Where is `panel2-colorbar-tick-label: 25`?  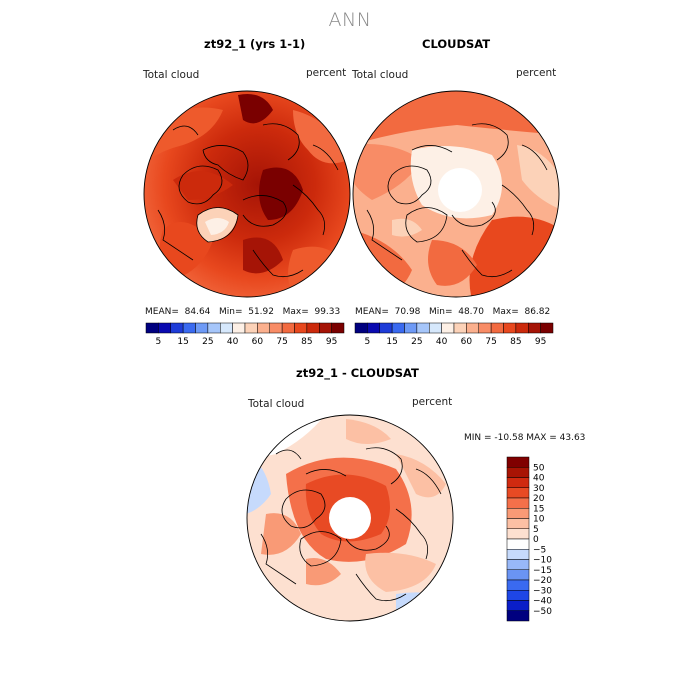 panel2-colorbar-tick-label: 25 is located at coordinates (416, 342).